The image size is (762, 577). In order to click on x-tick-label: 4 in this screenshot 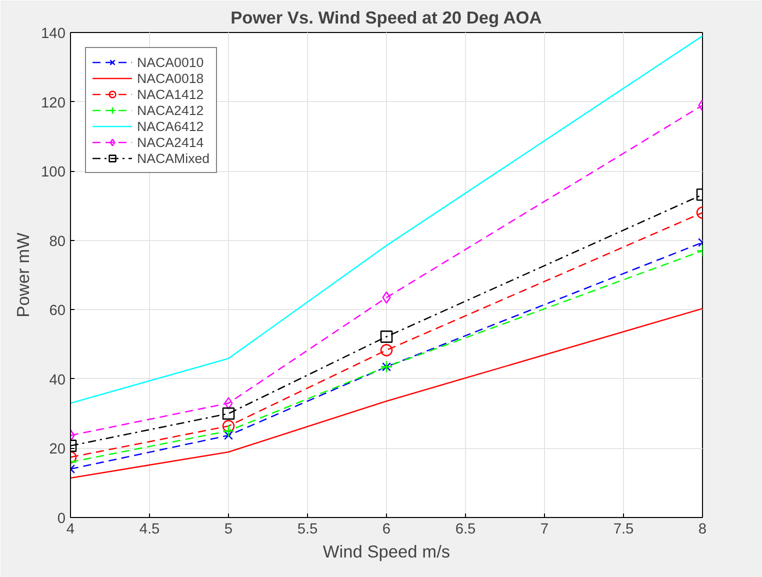, I will do `click(70, 530)`.